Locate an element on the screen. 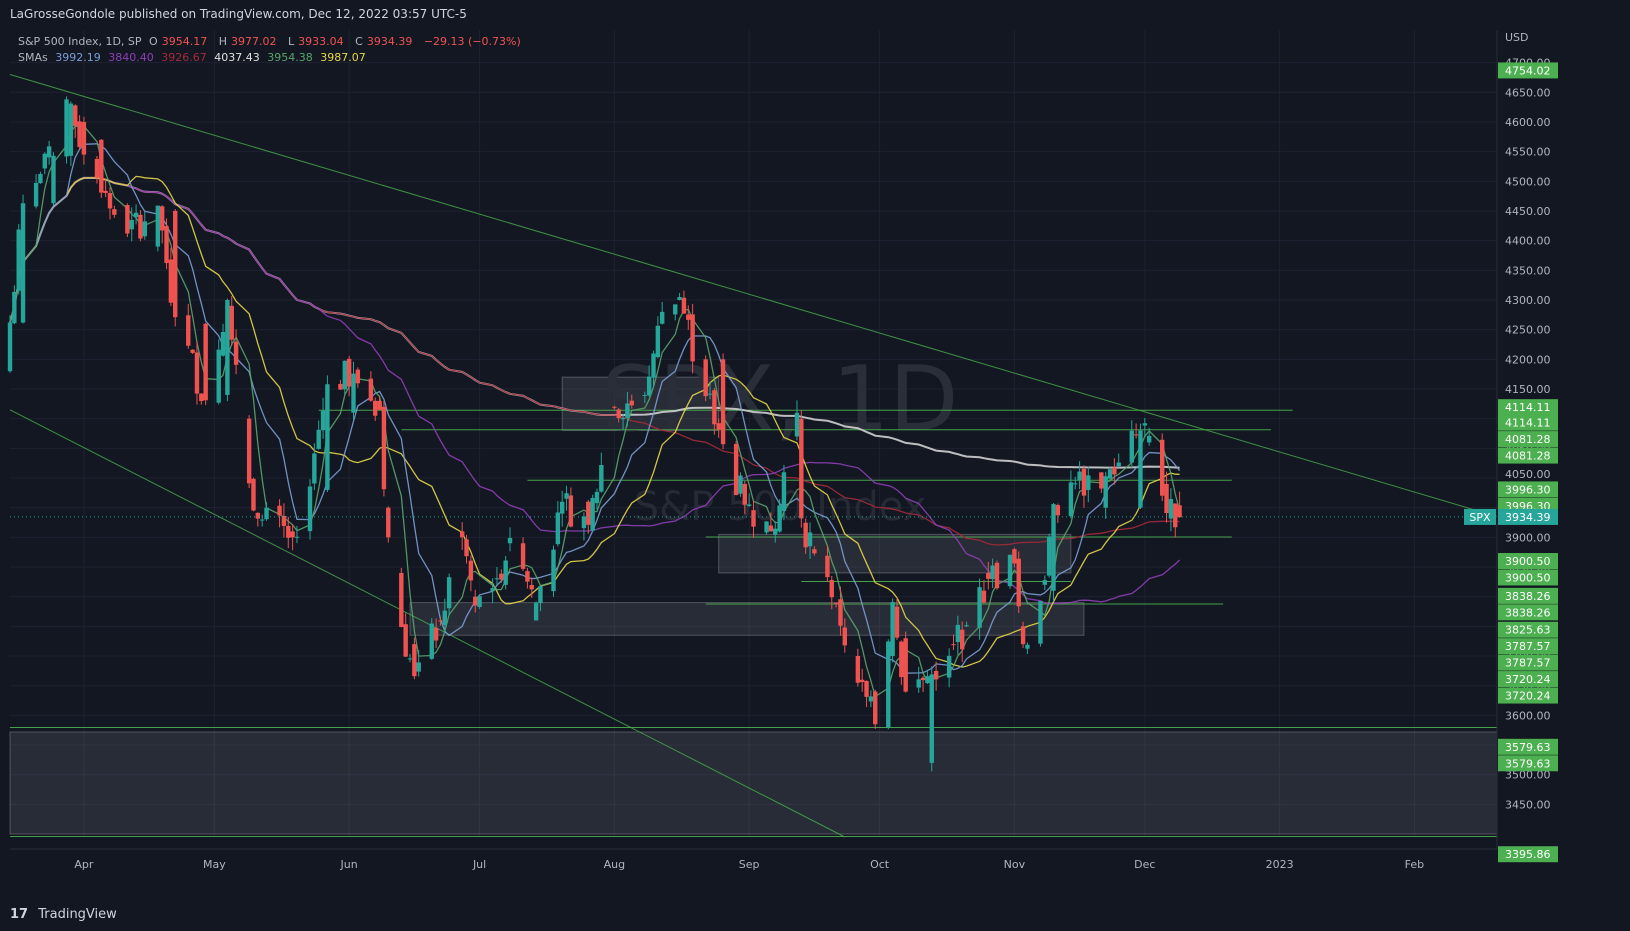 The image size is (1630, 931). price-tag-text: 3900.50 is located at coordinates (1528, 561).